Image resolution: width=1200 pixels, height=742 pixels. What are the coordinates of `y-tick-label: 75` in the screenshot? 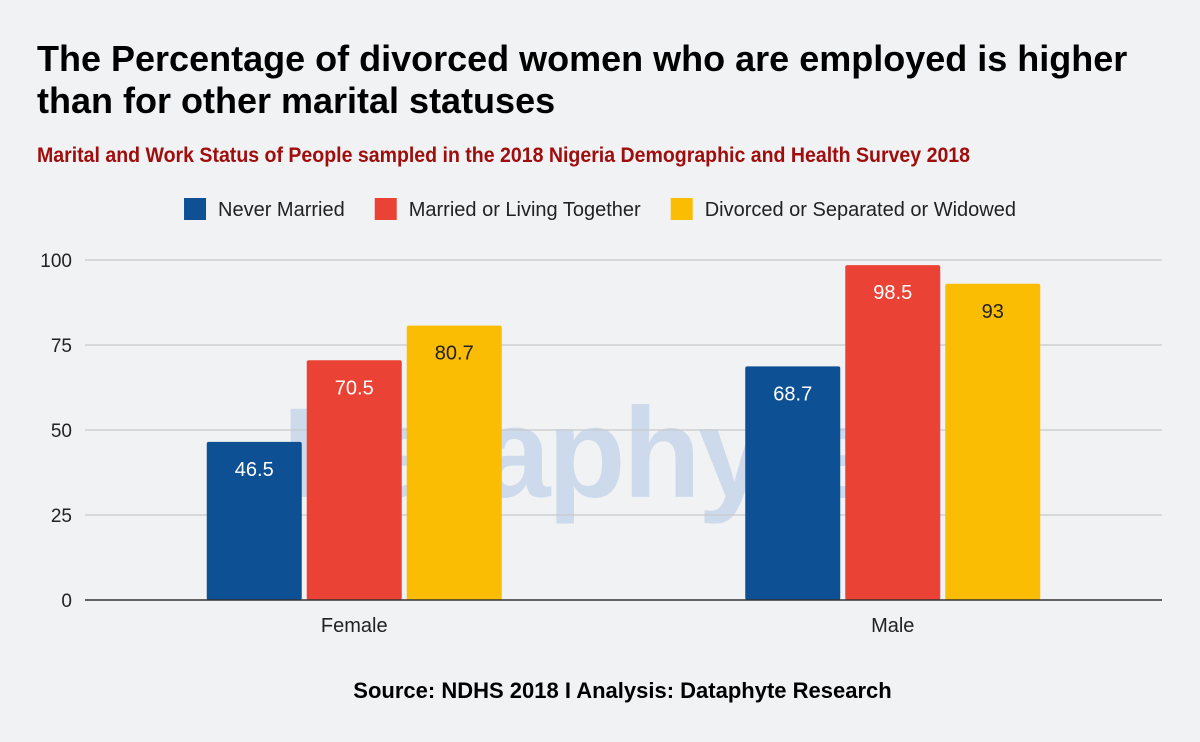 It's located at (61, 346).